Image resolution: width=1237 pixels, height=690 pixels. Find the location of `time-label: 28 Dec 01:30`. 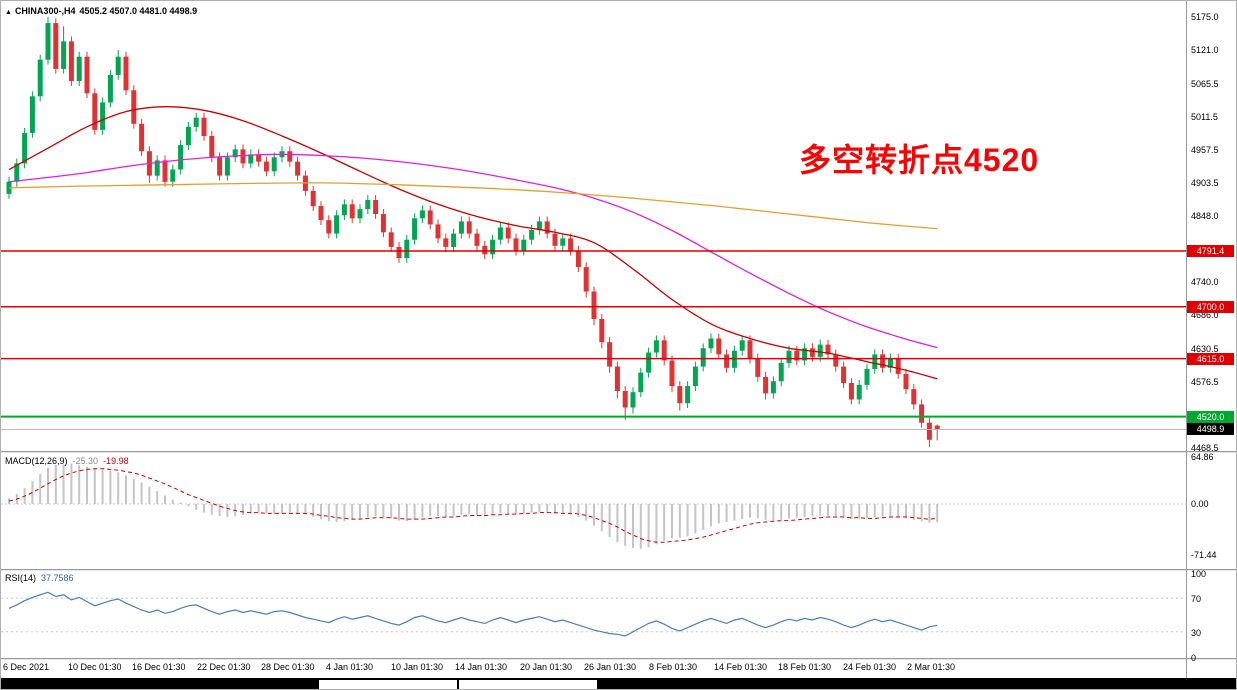

time-label: 28 Dec 01:30 is located at coordinates (288, 667).